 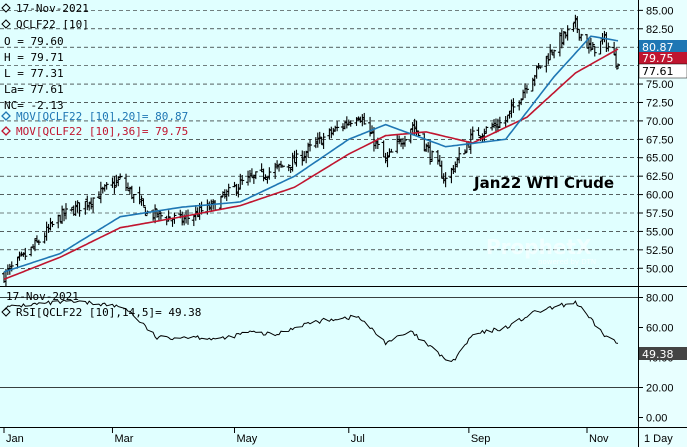 I want to click on rsi-tick-label: 60.00, so click(x=660, y=329).